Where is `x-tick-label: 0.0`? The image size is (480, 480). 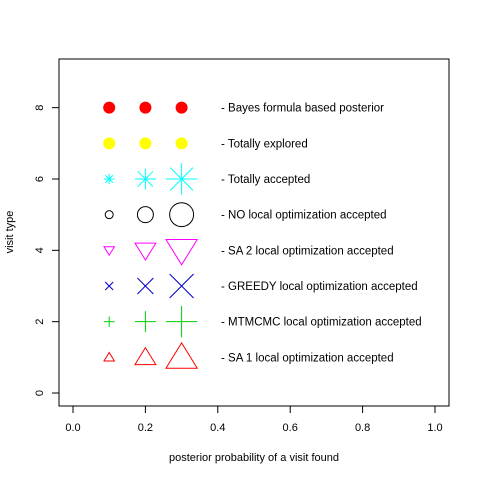
x-tick-label: 0.0 is located at coordinates (72, 428).